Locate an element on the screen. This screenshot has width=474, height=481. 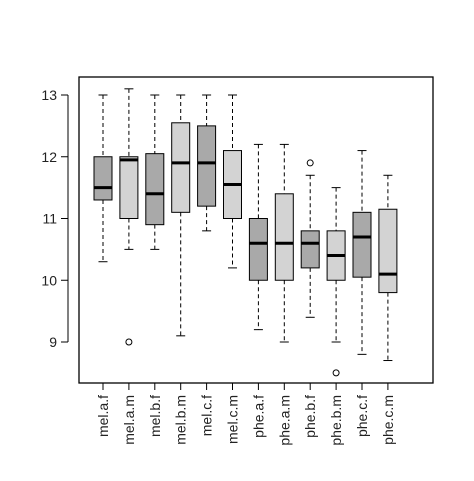
box-mel-c-f is located at coordinates (207, 163).